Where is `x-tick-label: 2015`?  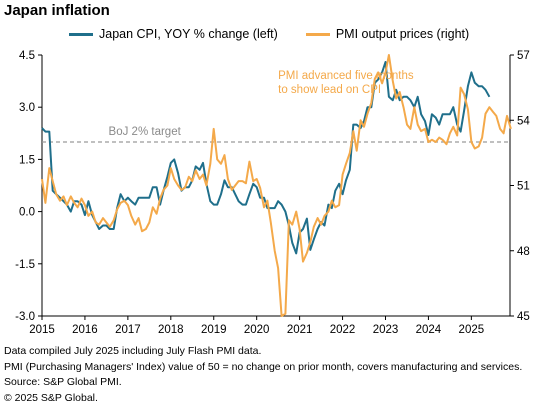
x-tick-label: 2015 is located at coordinates (42, 330).